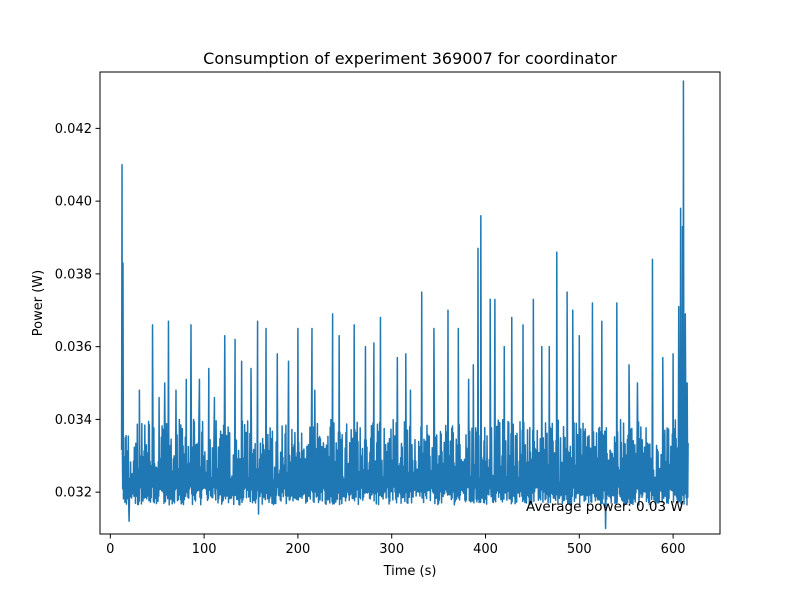 This screenshot has height=604, width=800. I want to click on x-tick-label: 600, so click(673, 549).